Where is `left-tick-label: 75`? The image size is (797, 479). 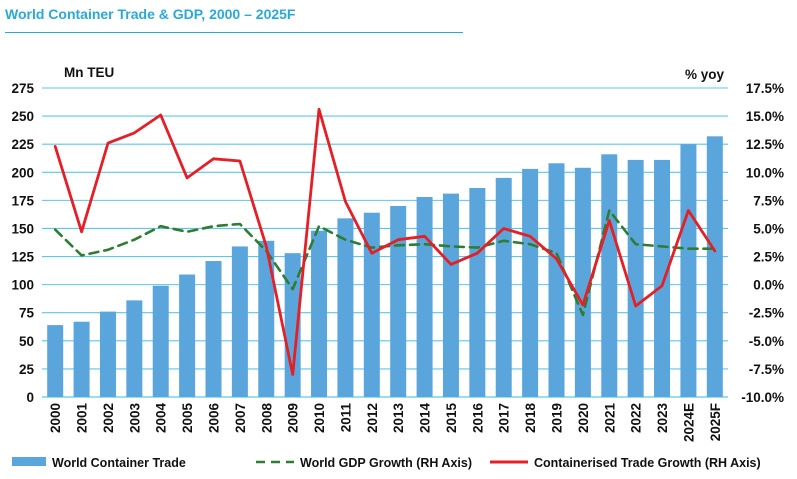 left-tick-label: 75 is located at coordinates (27, 313).